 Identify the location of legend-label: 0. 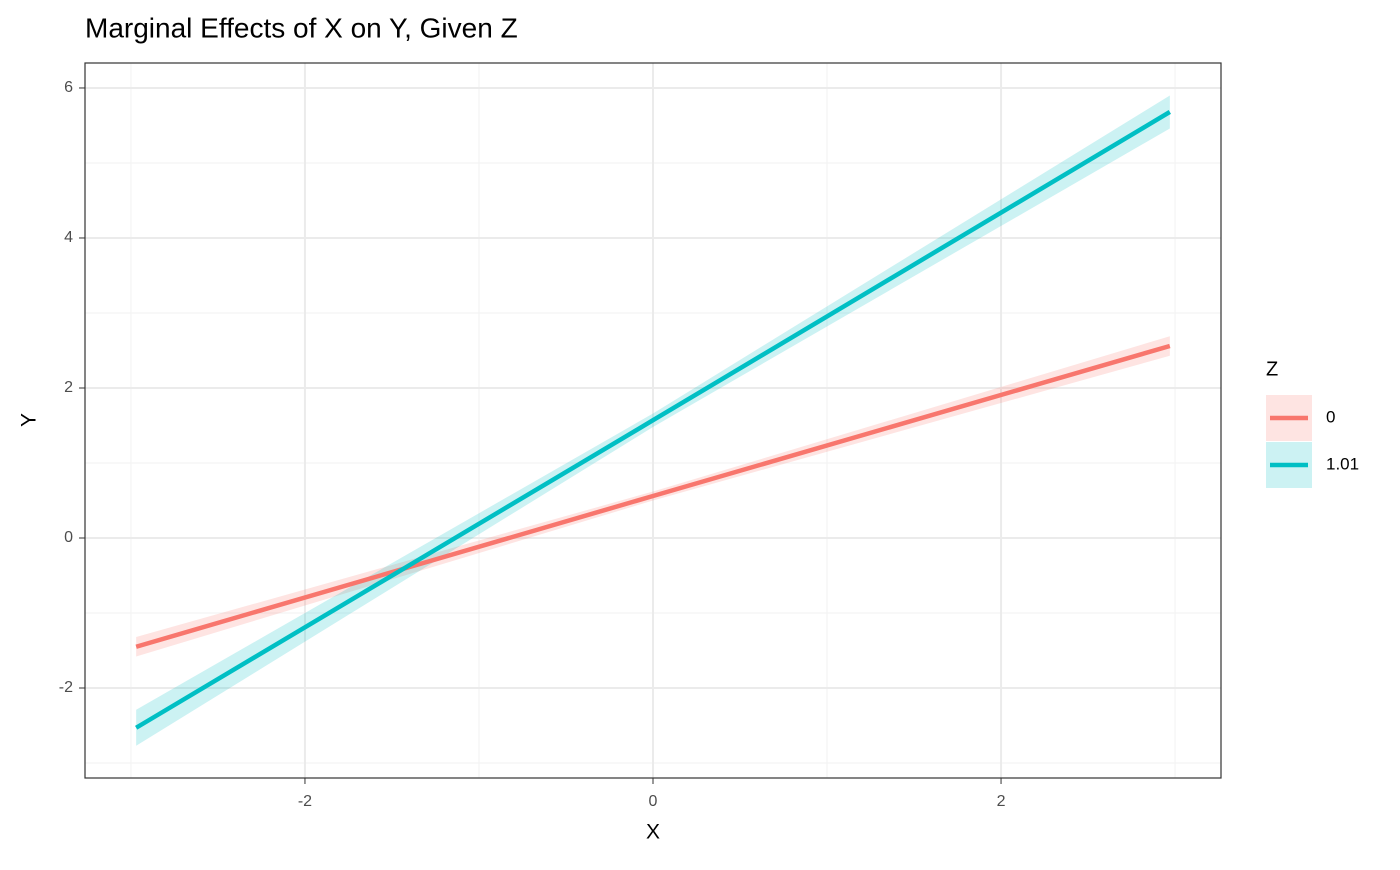
(1330, 416).